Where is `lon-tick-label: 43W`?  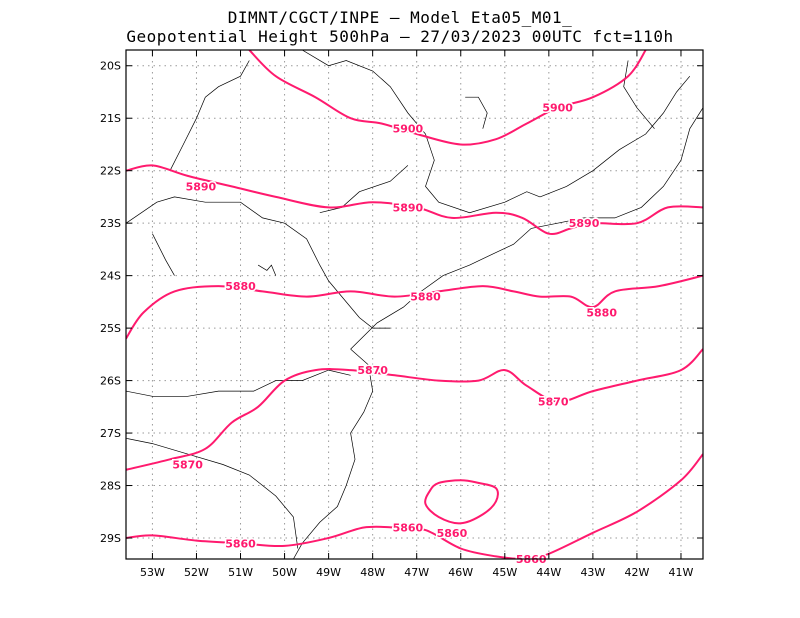
lon-tick-label: 43W is located at coordinates (592, 572).